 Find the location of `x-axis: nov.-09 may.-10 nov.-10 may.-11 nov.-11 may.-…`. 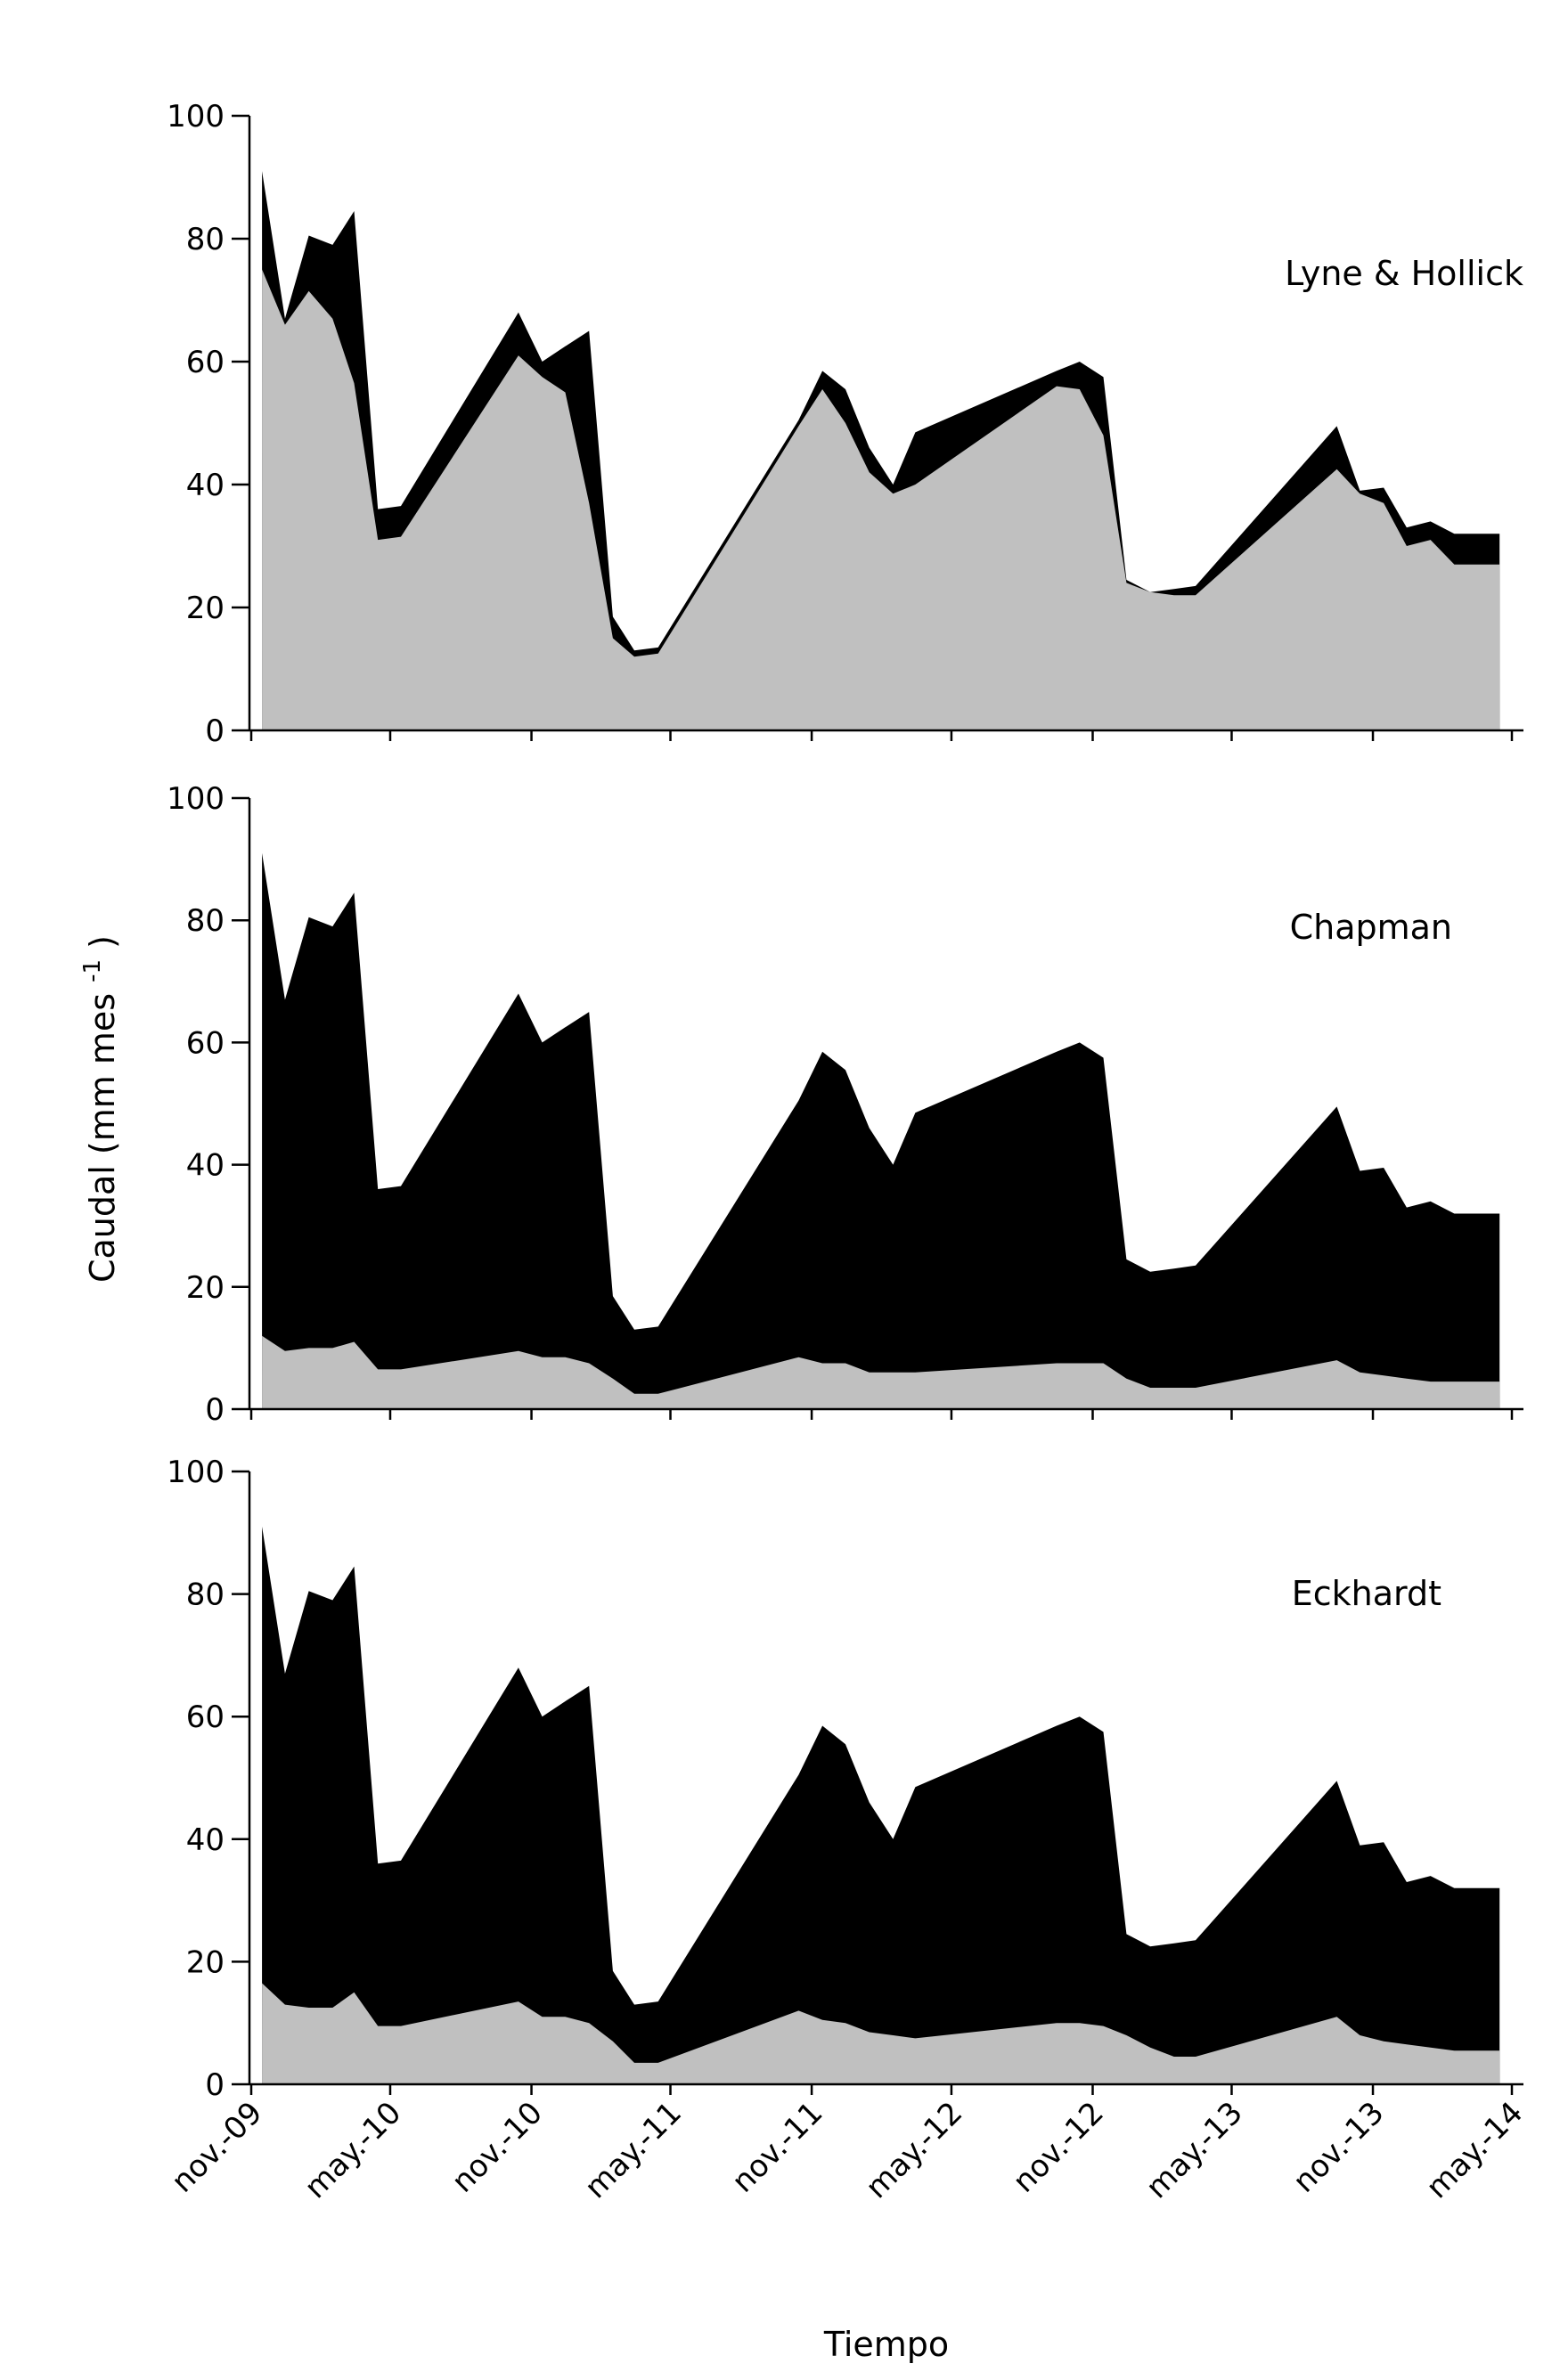

x-axis: nov.-09 may.-10 nov.-10 may.-11 nov.-11 may.-… is located at coordinates (848, 2150).